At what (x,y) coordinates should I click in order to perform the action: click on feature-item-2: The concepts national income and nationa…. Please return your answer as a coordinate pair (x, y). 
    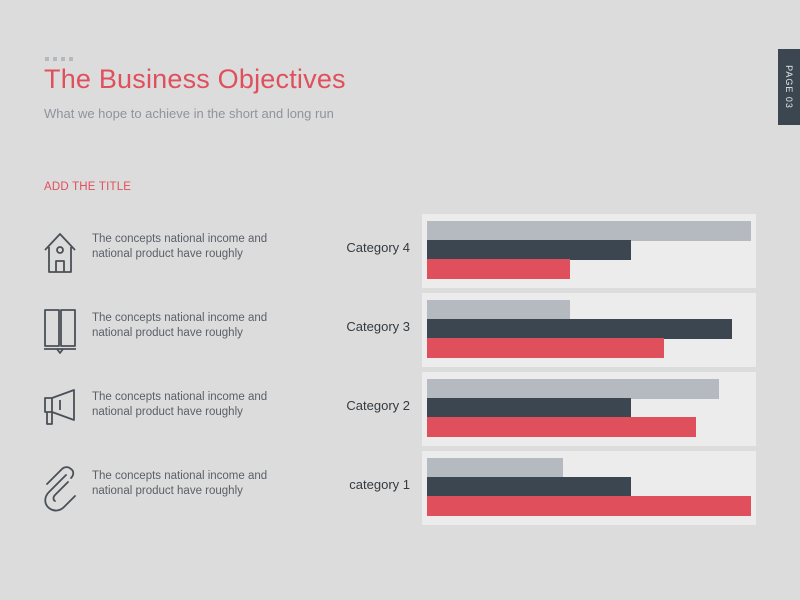
    Looking at the image, I should click on (190, 332).